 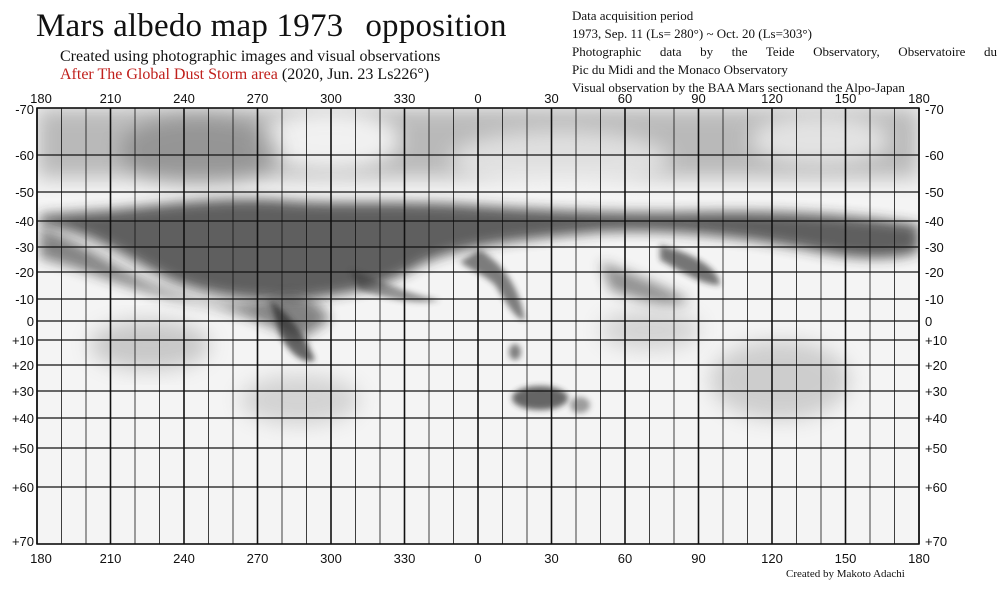 What do you see at coordinates (436, 26) in the screenshot?
I see `title-suffix: opposition` at bounding box center [436, 26].